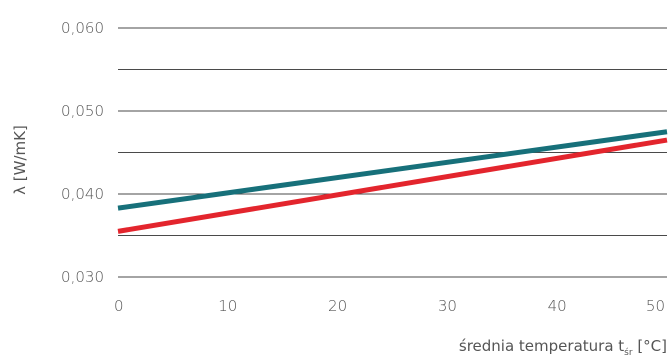  I want to click on y-tick-label: 0,060, so click(82, 28).